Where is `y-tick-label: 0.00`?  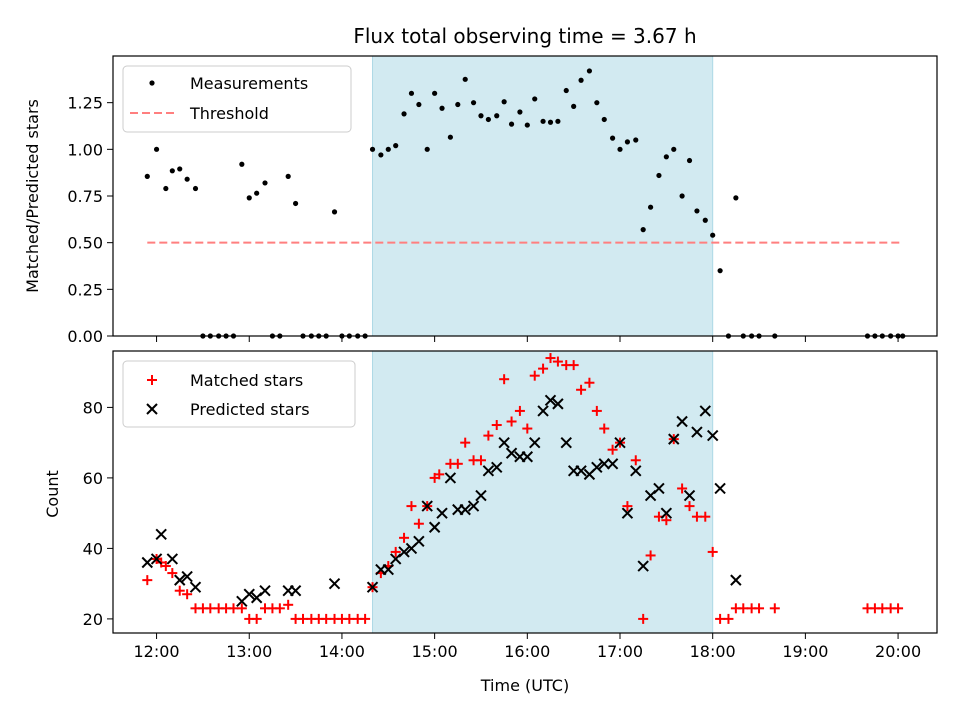
y-tick-label: 0.00 is located at coordinates (85, 336).